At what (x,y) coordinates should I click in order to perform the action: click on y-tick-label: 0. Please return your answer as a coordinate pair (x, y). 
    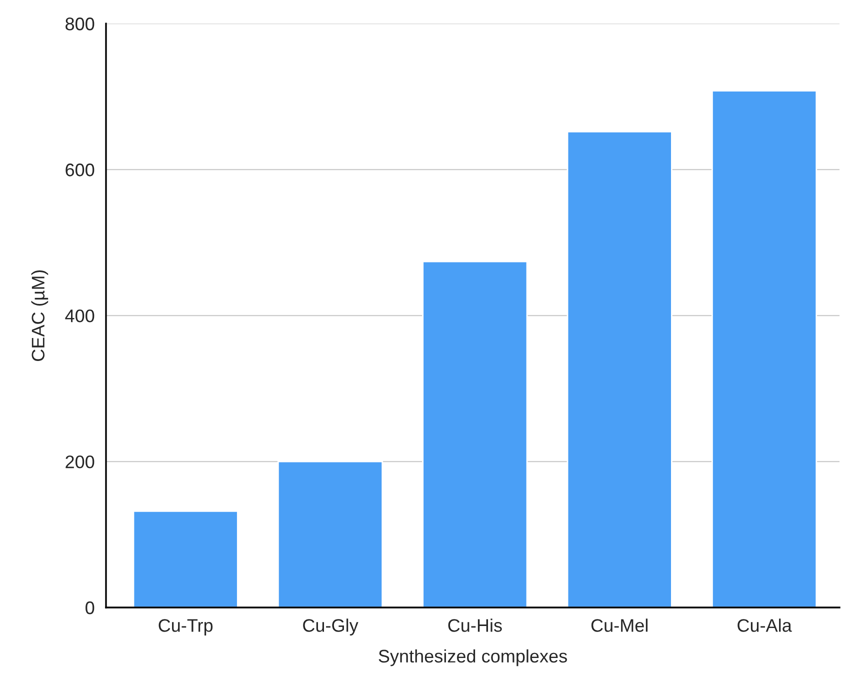
    Looking at the image, I should click on (90, 607).